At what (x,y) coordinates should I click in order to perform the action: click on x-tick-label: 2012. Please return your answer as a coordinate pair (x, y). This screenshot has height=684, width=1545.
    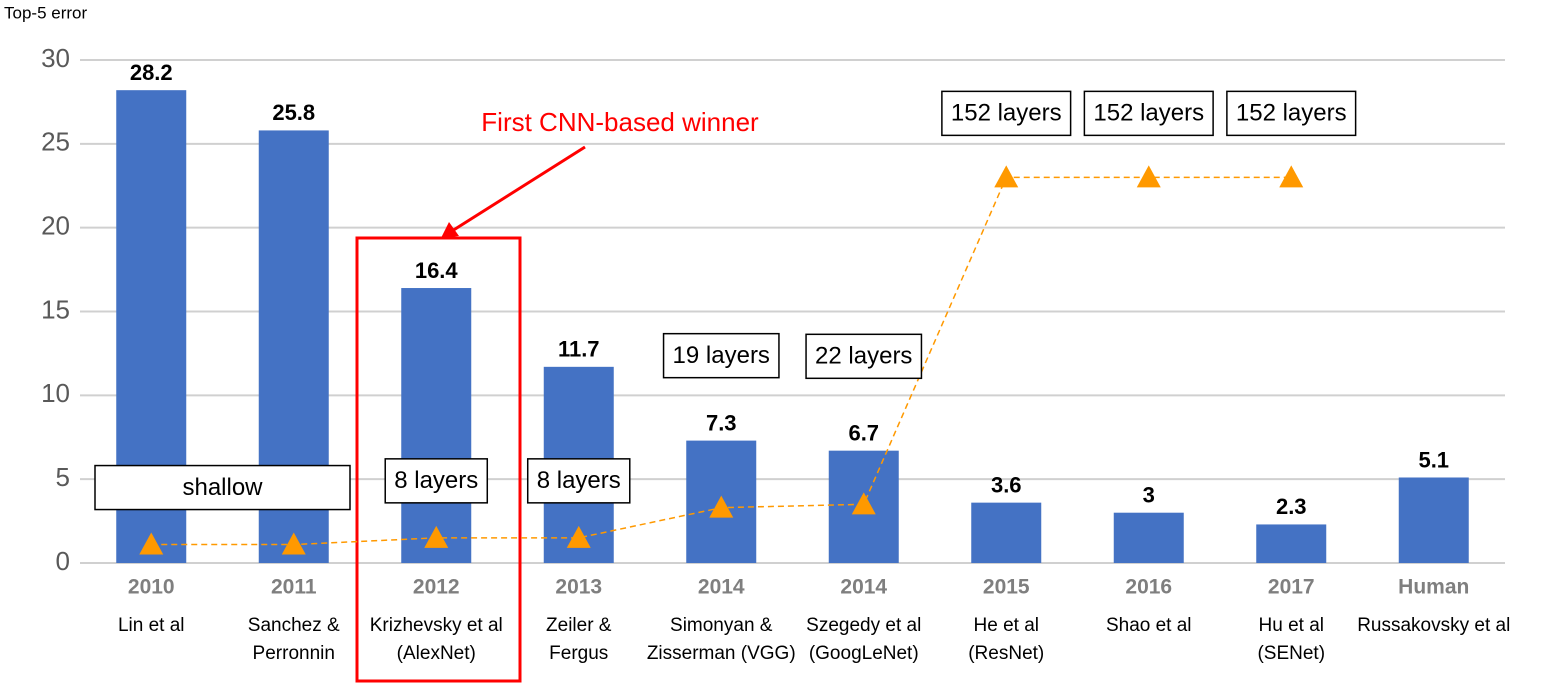
    Looking at the image, I should click on (436, 587).